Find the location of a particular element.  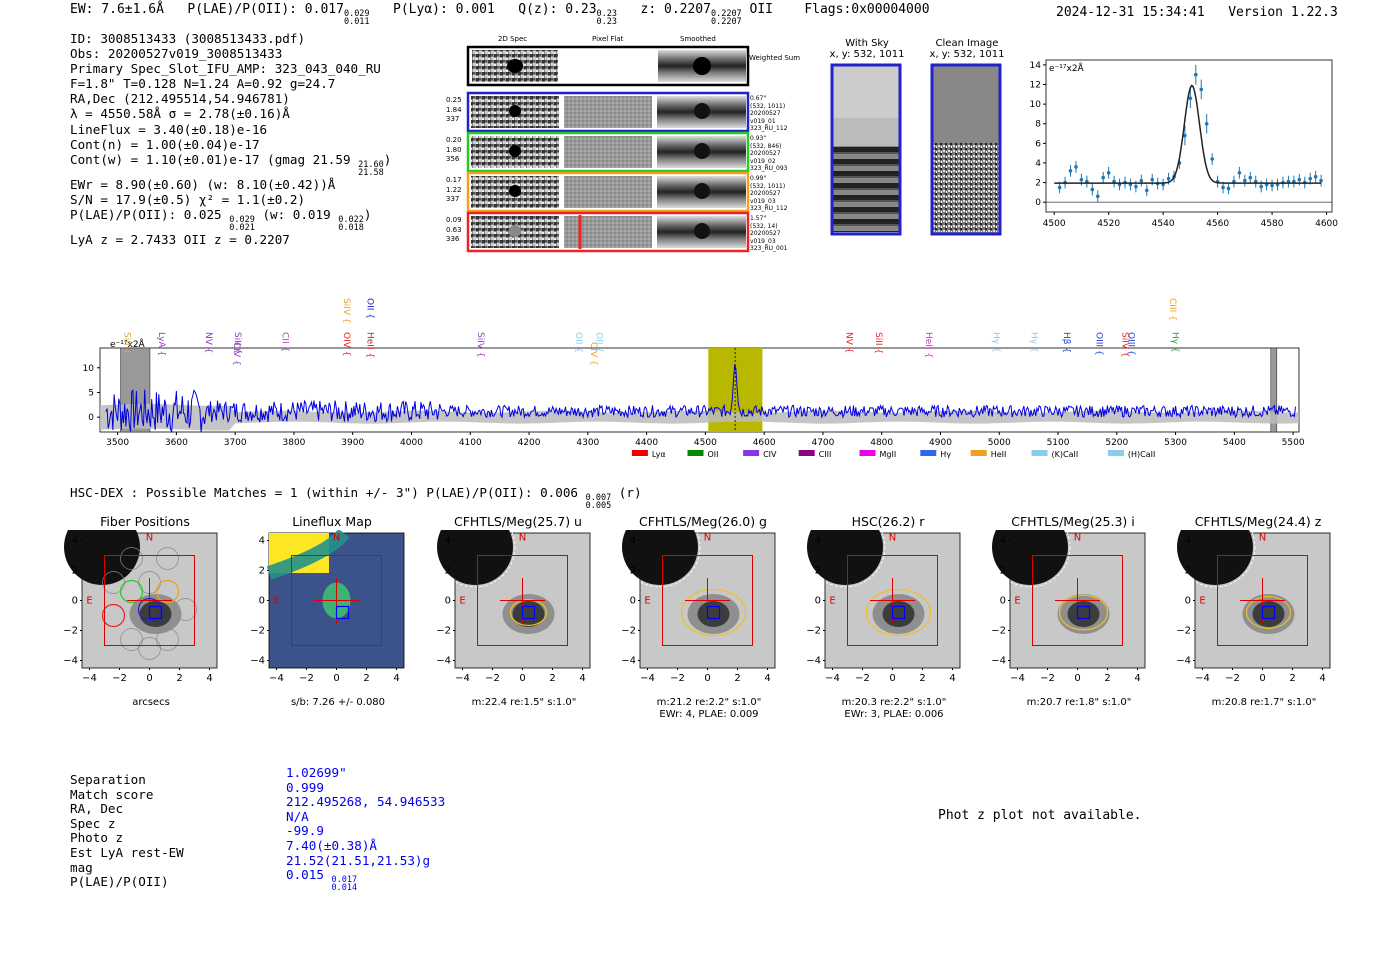

weighted-sum-row is located at coordinates (608, 66).